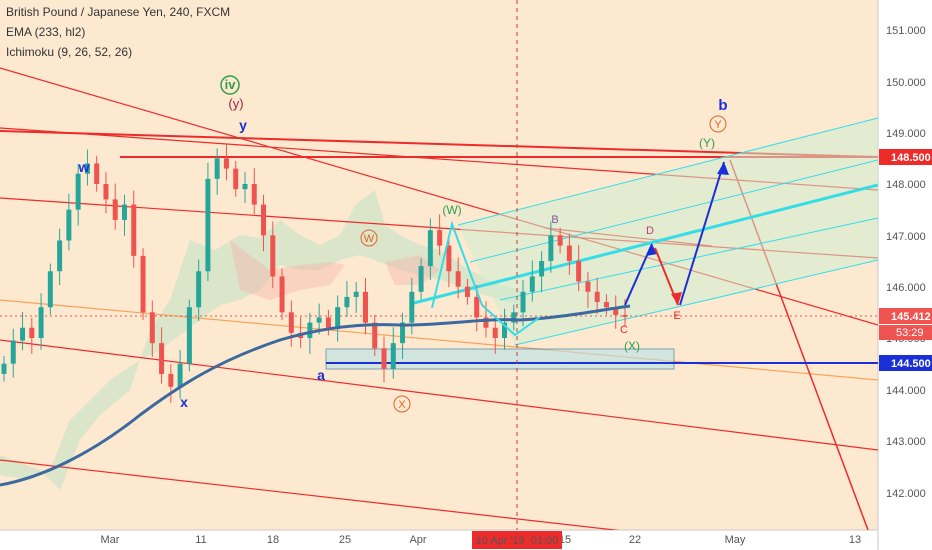 The image size is (932, 550). I want to click on countdown-tag: 53:29, so click(910, 333).